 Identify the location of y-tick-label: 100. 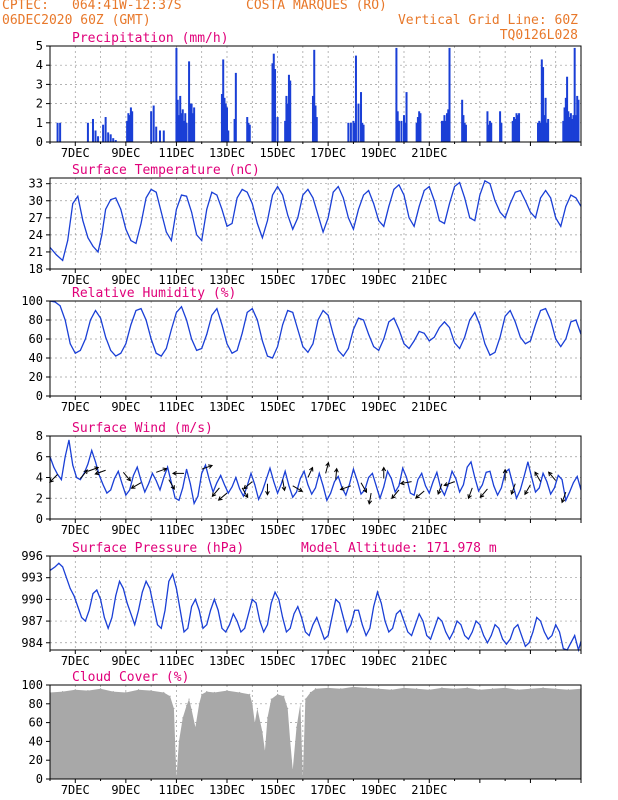
(32, 301).